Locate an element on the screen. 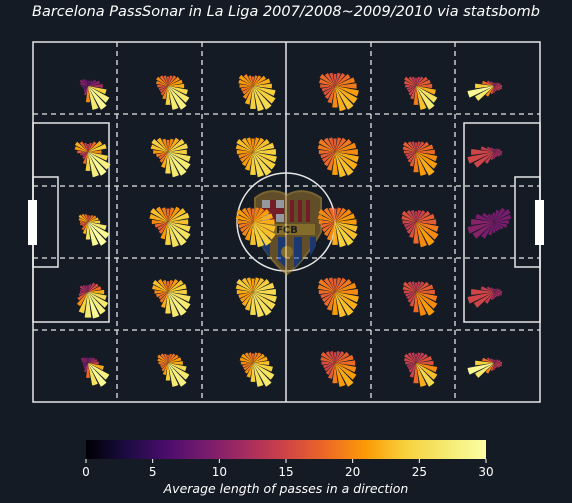  sonar-col5-row4 is located at coordinates (420, 298).